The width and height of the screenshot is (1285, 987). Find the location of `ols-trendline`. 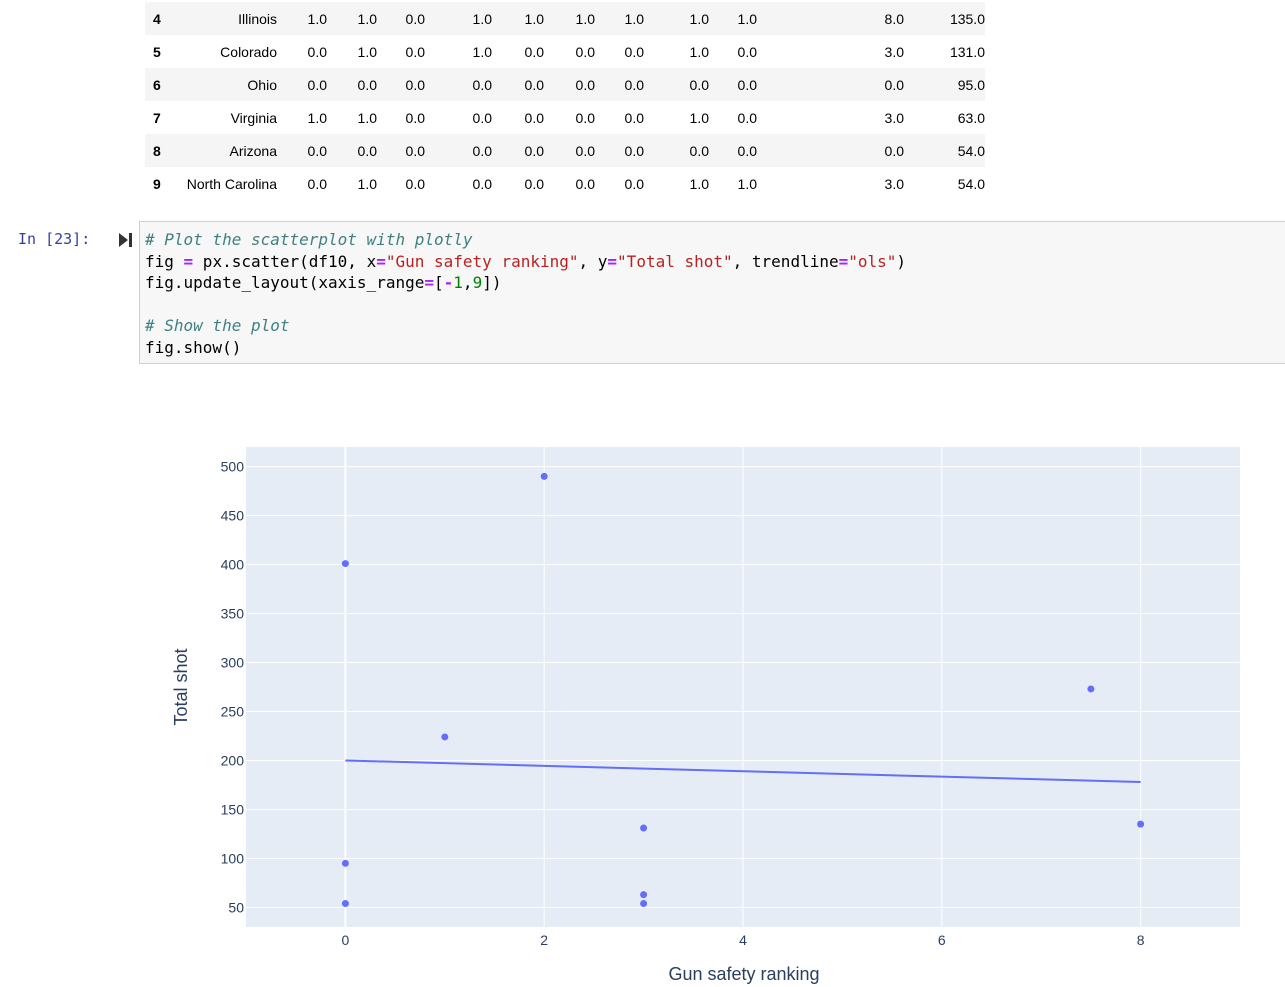

ols-trendline is located at coordinates (743, 771).